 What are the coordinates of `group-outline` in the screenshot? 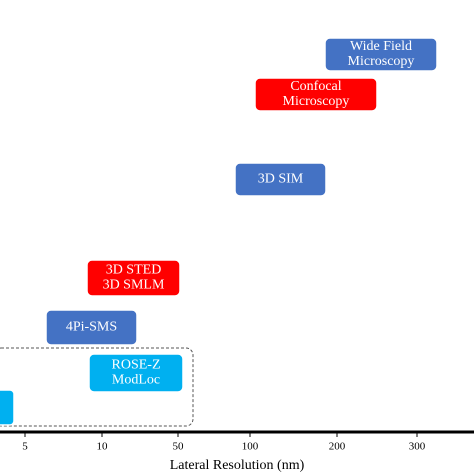 It's located at (97, 387).